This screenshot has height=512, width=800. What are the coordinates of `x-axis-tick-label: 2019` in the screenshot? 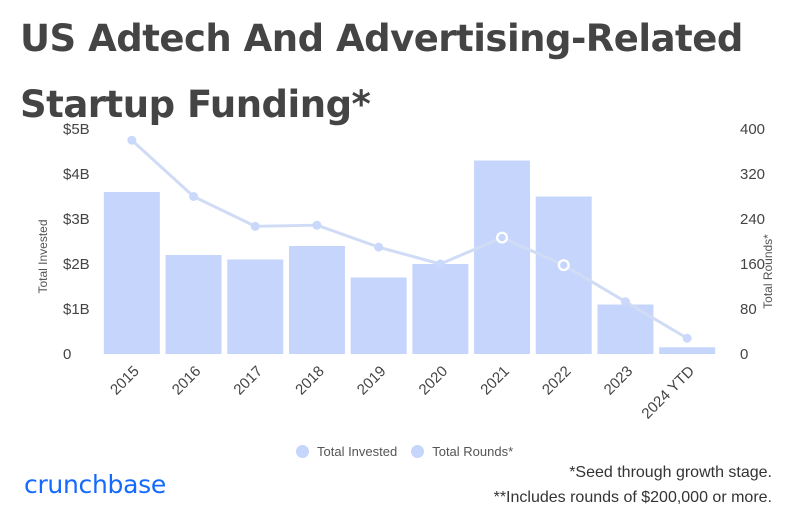 It's located at (372, 381).